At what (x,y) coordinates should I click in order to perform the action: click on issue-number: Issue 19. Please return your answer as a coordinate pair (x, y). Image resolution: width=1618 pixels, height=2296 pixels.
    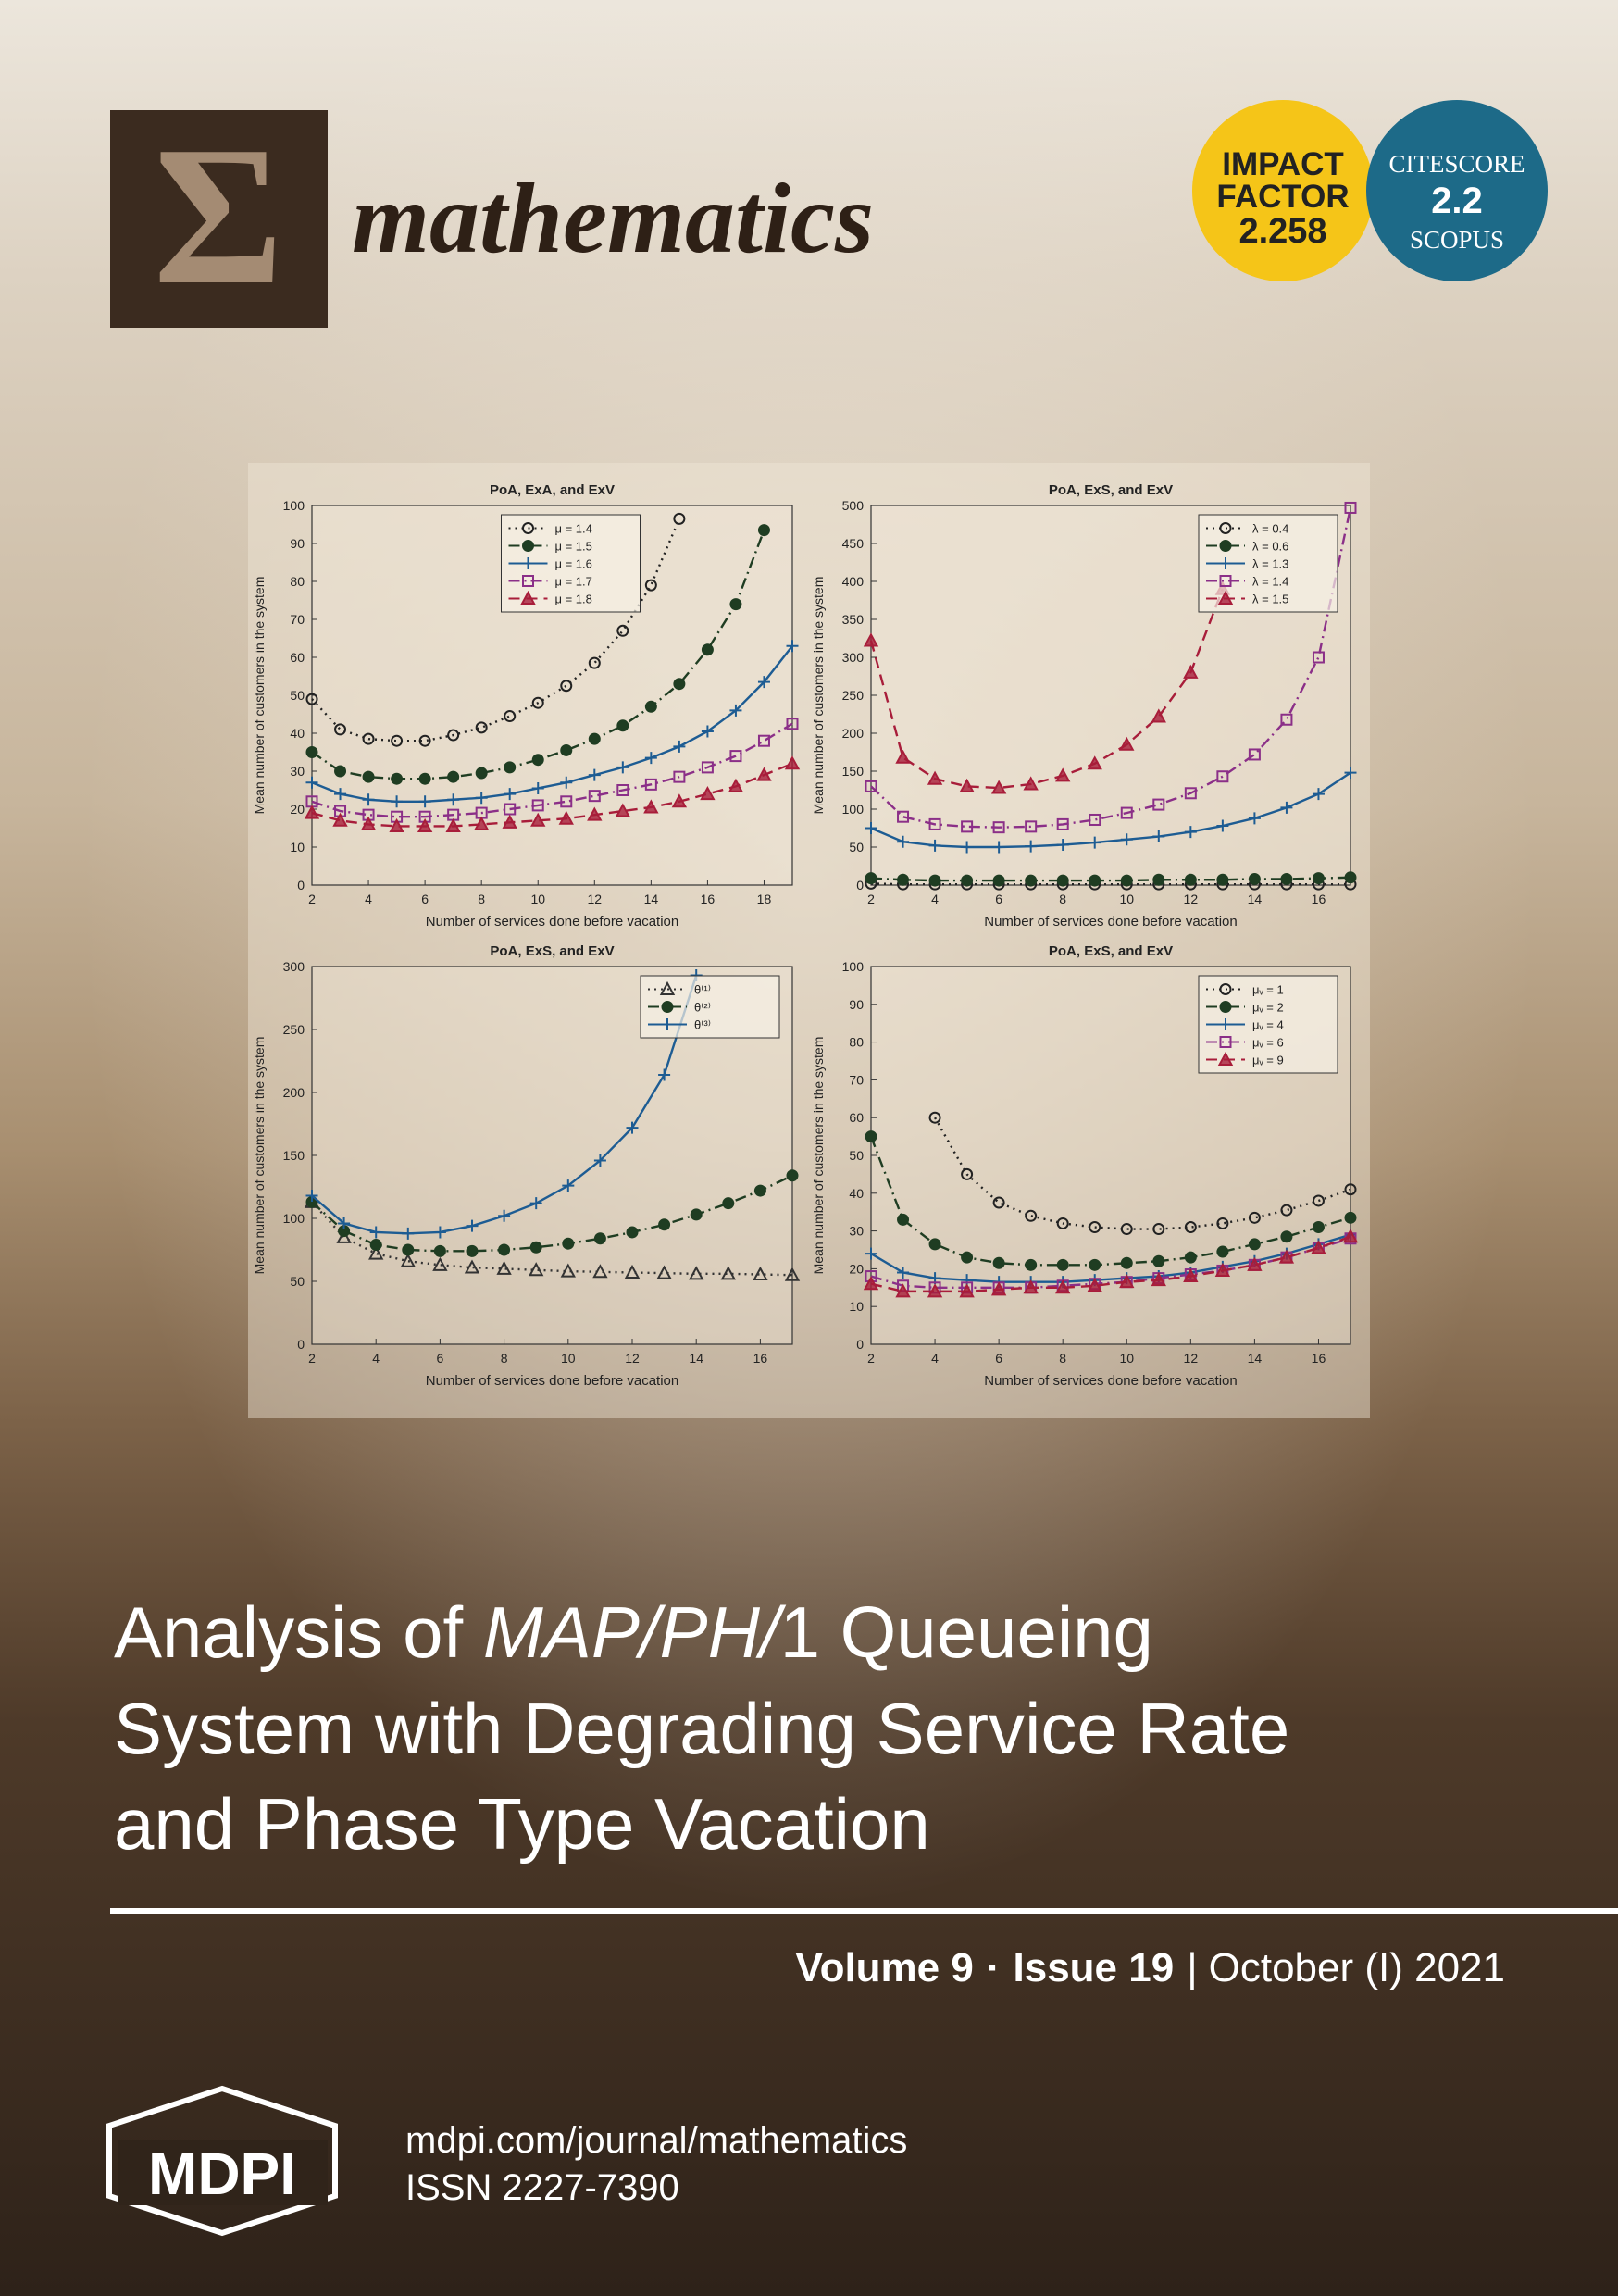
    Looking at the image, I should click on (1094, 1967).